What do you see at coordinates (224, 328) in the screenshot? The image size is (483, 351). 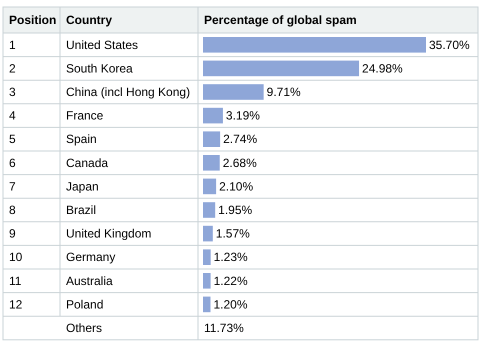 I see `text: 11.73%` at bounding box center [224, 328].